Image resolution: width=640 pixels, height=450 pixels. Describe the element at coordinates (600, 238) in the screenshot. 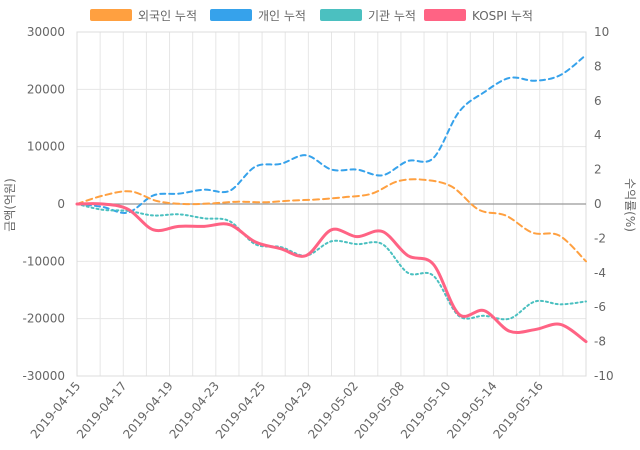

I see `right-tick-label: -2` at that location.